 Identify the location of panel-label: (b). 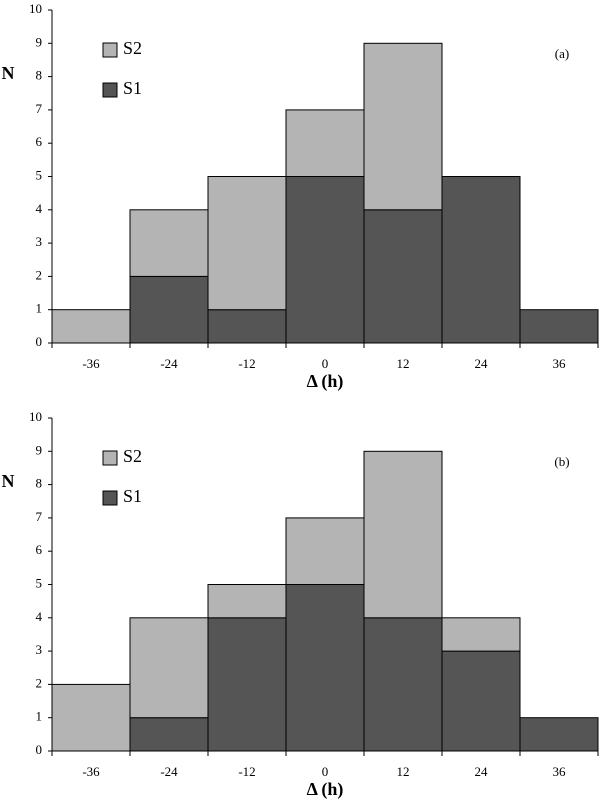
(561, 461).